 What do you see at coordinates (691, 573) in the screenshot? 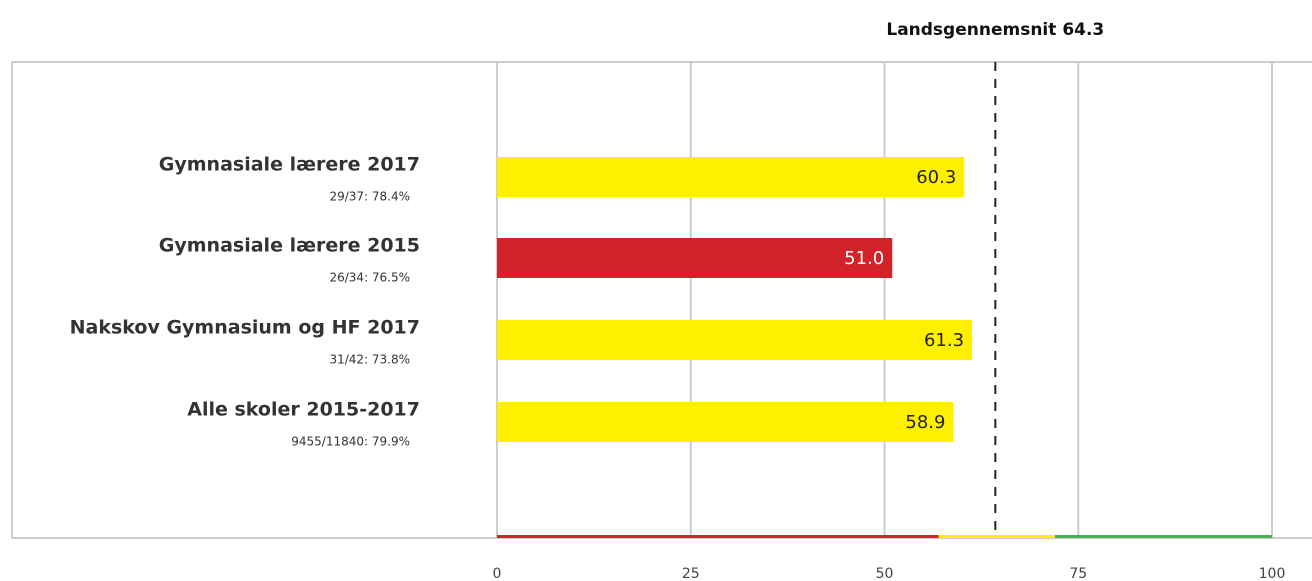
I see `x-tick-label: 25` at bounding box center [691, 573].